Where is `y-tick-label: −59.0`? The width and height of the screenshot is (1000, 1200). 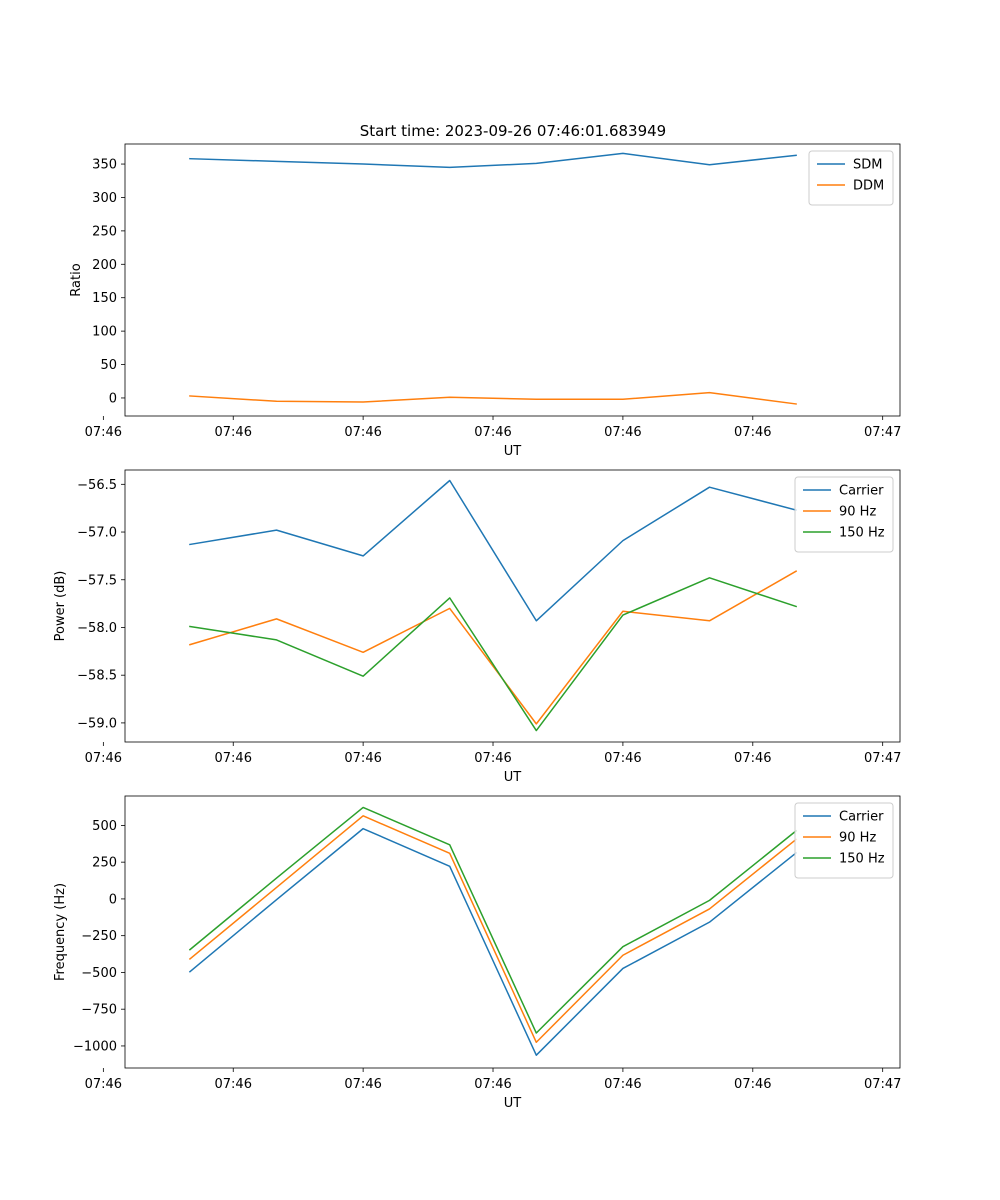 y-tick-label: −59.0 is located at coordinates (97, 723).